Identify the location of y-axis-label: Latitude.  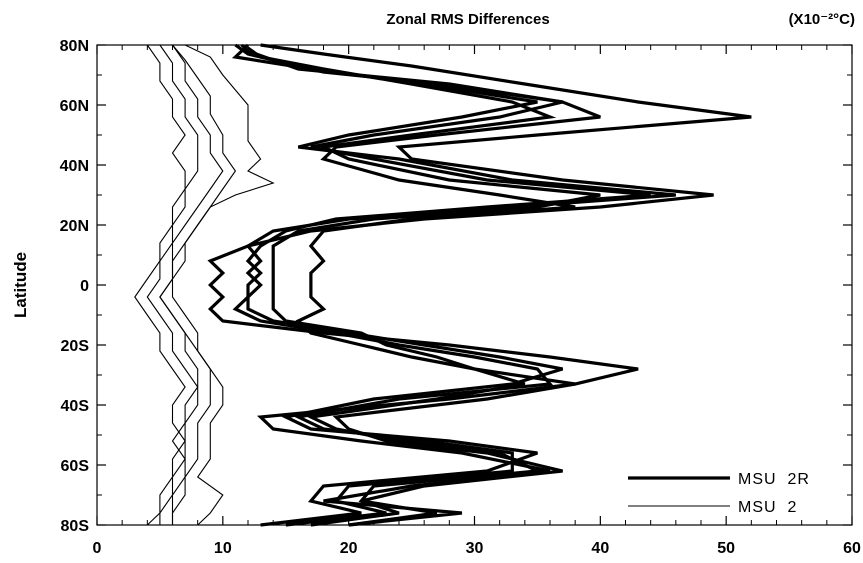
(20, 285).